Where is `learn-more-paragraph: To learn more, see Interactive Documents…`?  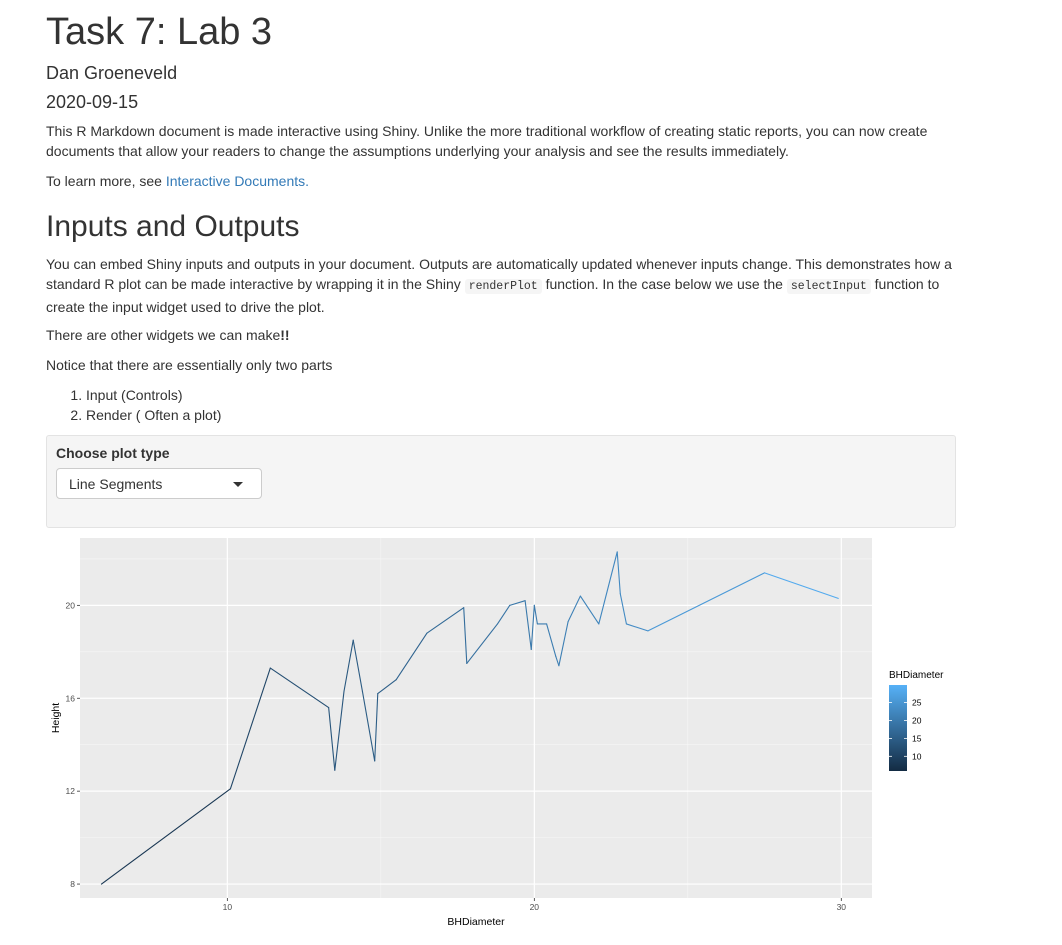 learn-more-paragraph: To learn more, see Interactive Documents… is located at coordinates (501, 181).